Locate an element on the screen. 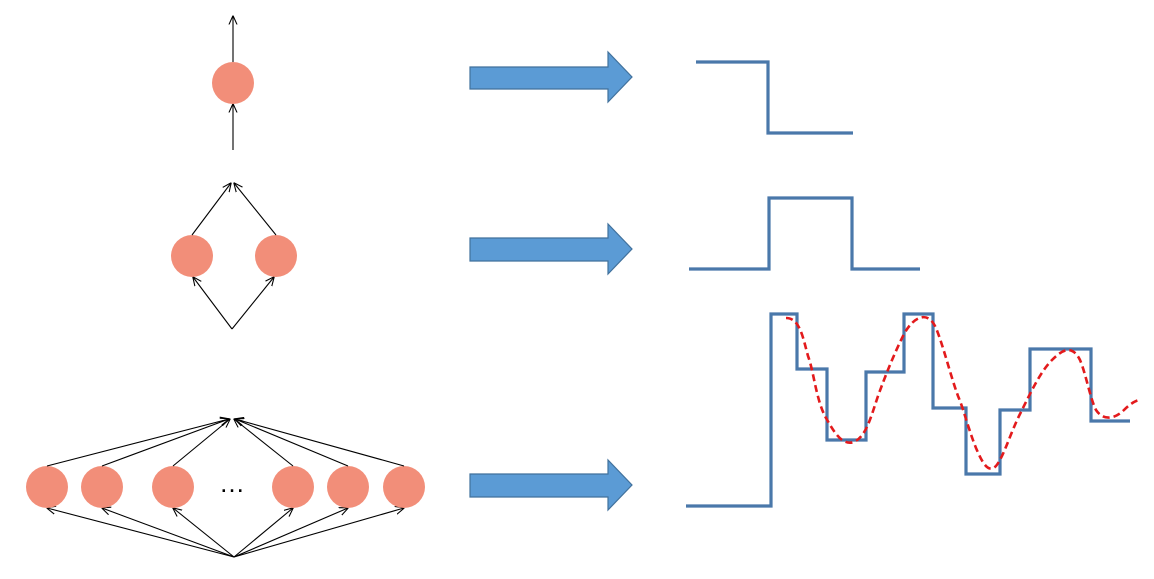  step-down-function is located at coordinates (774, 97).